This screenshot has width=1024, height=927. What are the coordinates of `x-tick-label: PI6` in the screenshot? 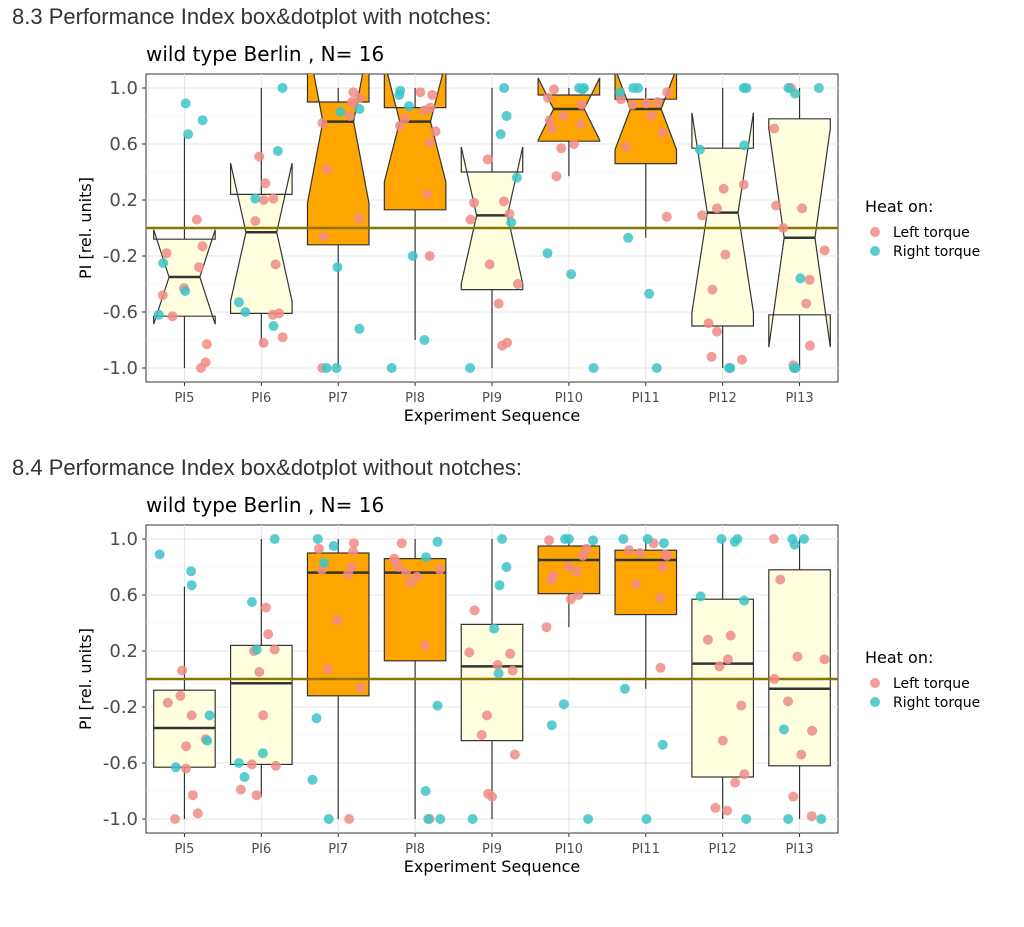 It's located at (261, 849).